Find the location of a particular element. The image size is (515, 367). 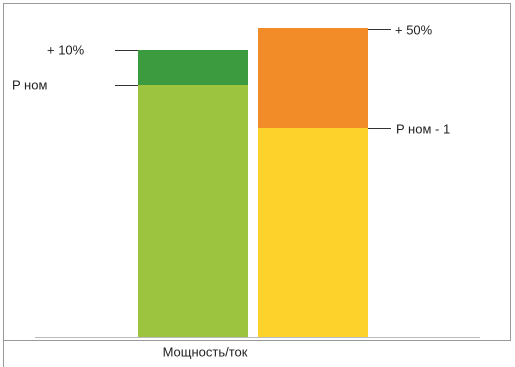

axis-label: Мощность/ток is located at coordinates (205, 351).